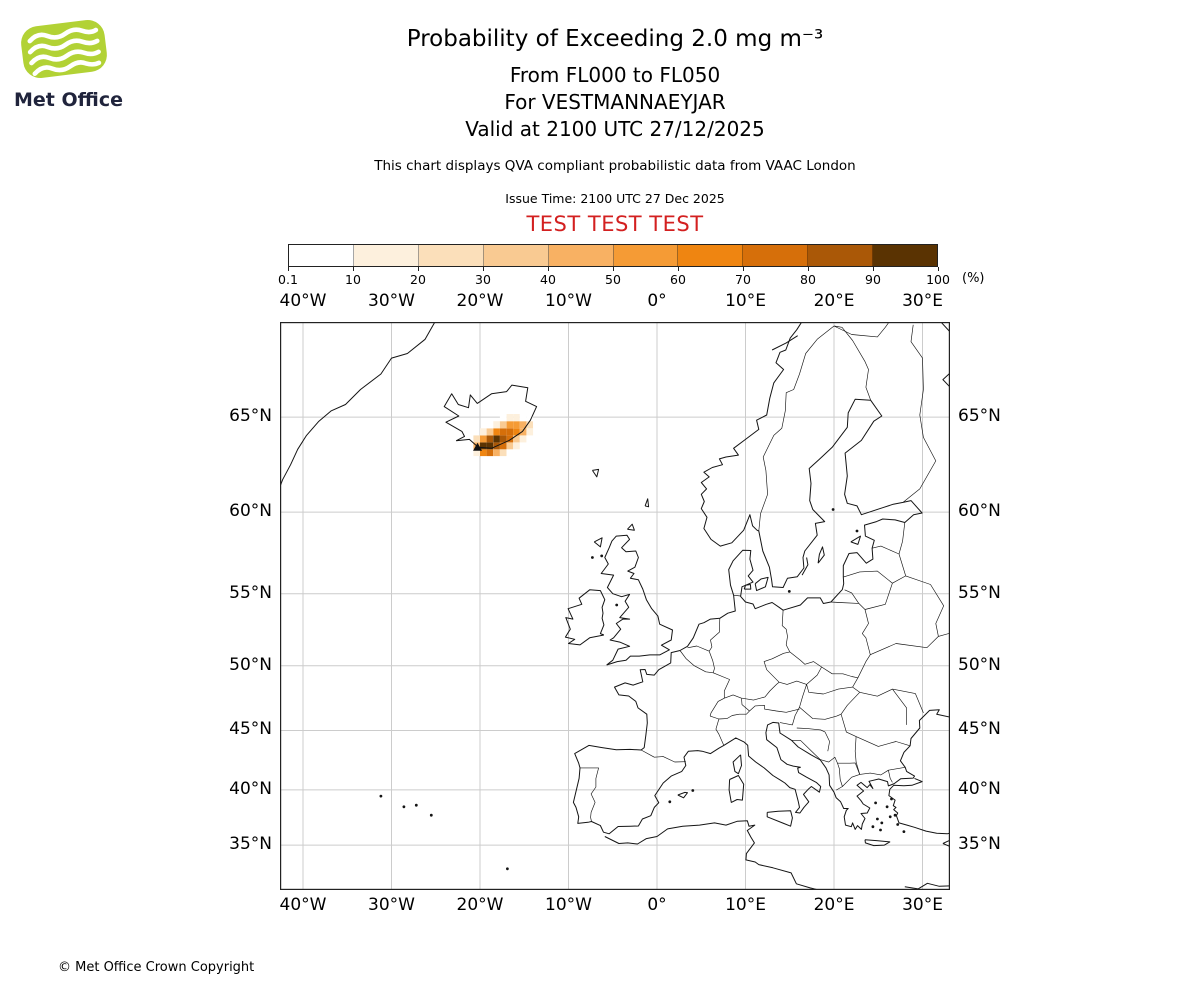 The width and height of the screenshot is (1200, 1000). What do you see at coordinates (922, 905) in the screenshot?
I see `lon-label-bottom: 30°E` at bounding box center [922, 905].